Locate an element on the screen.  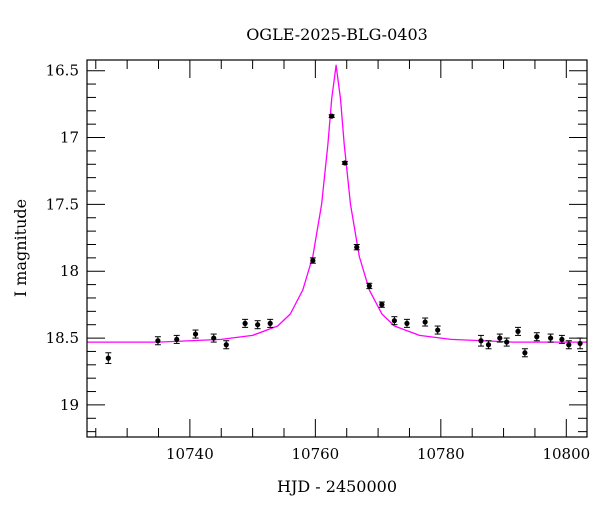
y-tick-label: 19 is located at coordinates (69, 405).